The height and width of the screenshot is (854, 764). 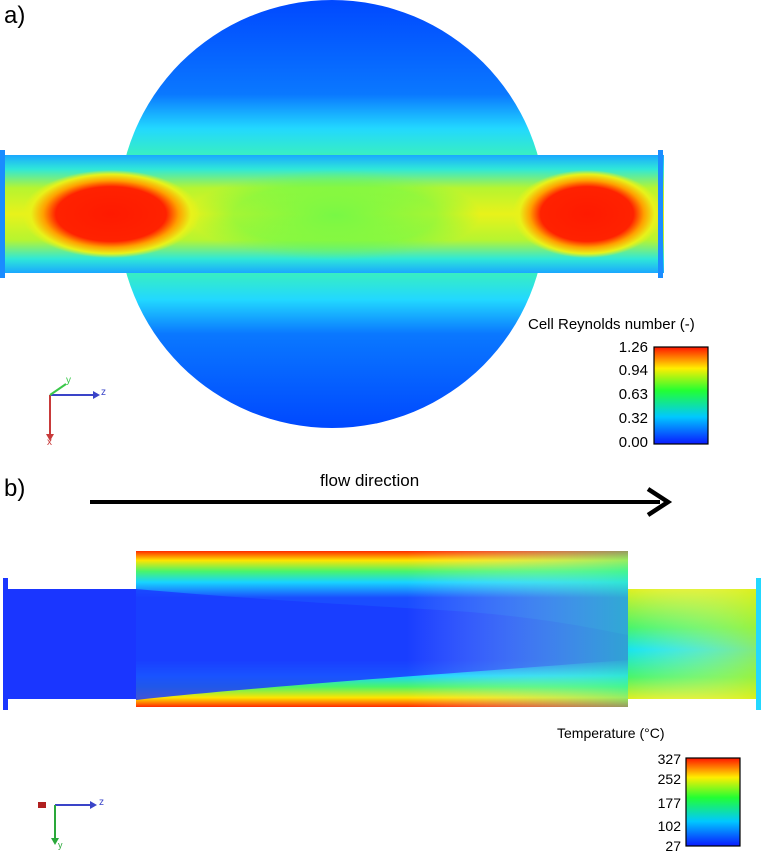 What do you see at coordinates (381, 502) in the screenshot?
I see `flow-direction-arrow` at bounding box center [381, 502].